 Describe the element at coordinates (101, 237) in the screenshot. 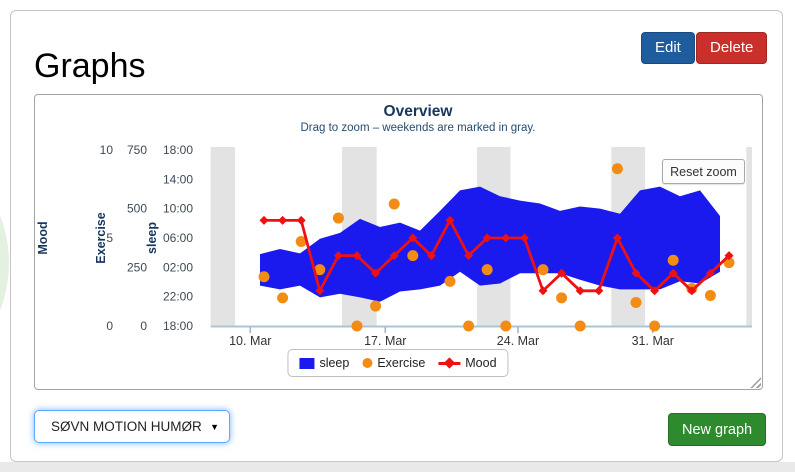

I see `y-axis-title: Exercise` at that location.